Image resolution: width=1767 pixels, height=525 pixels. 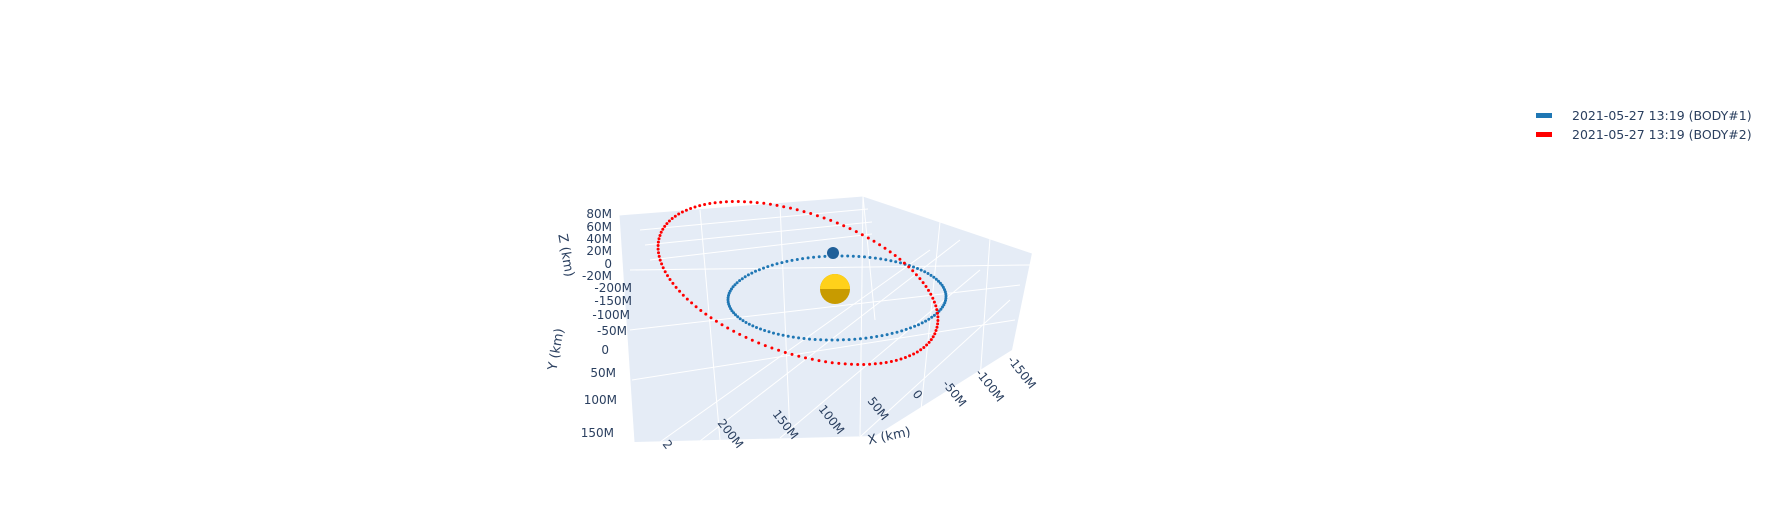 I want to click on body1-orbit, so click(x=837, y=298).